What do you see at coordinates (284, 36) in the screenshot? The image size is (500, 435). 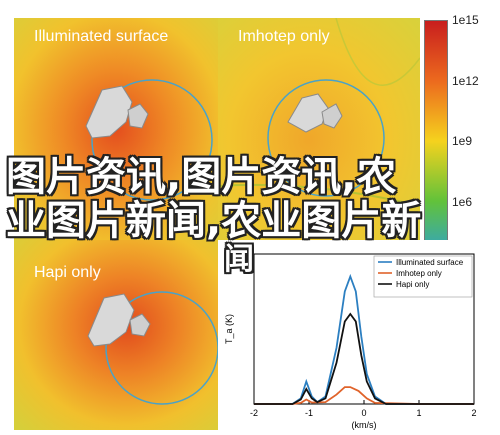 I see `panel-title: Imhotep only` at bounding box center [284, 36].